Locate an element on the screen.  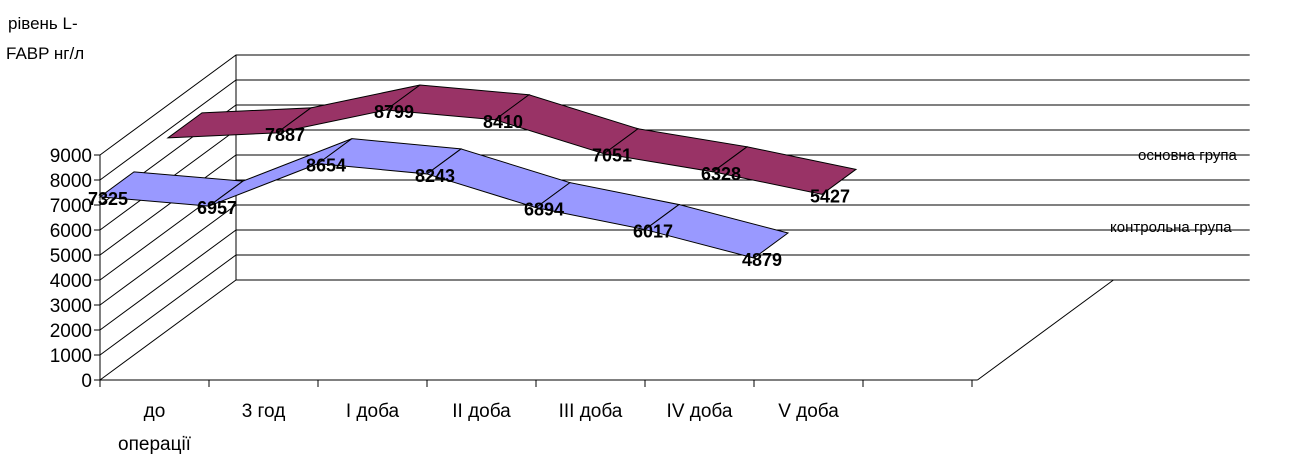
series-main-data-label: 8799 is located at coordinates (394, 112).